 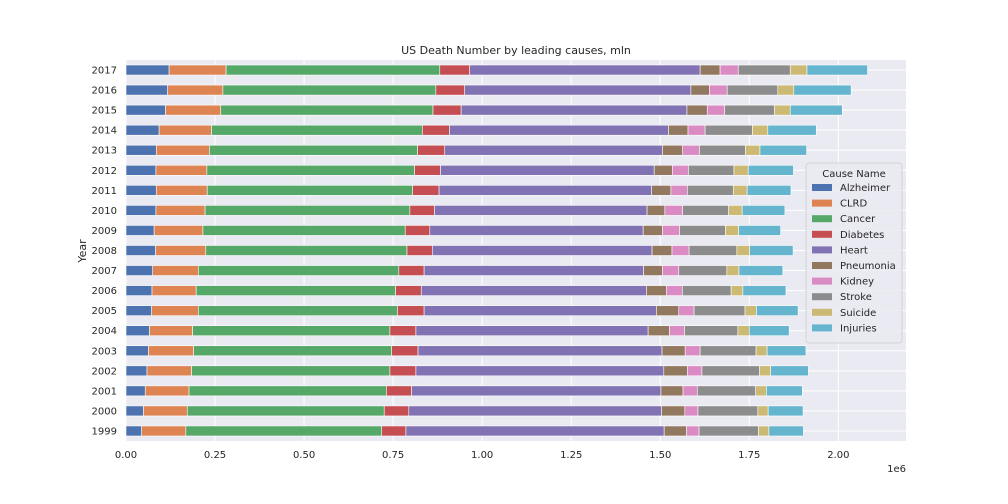 What do you see at coordinates (707, 290) in the screenshot?
I see `bar-segment-stroke-2006` at bounding box center [707, 290].